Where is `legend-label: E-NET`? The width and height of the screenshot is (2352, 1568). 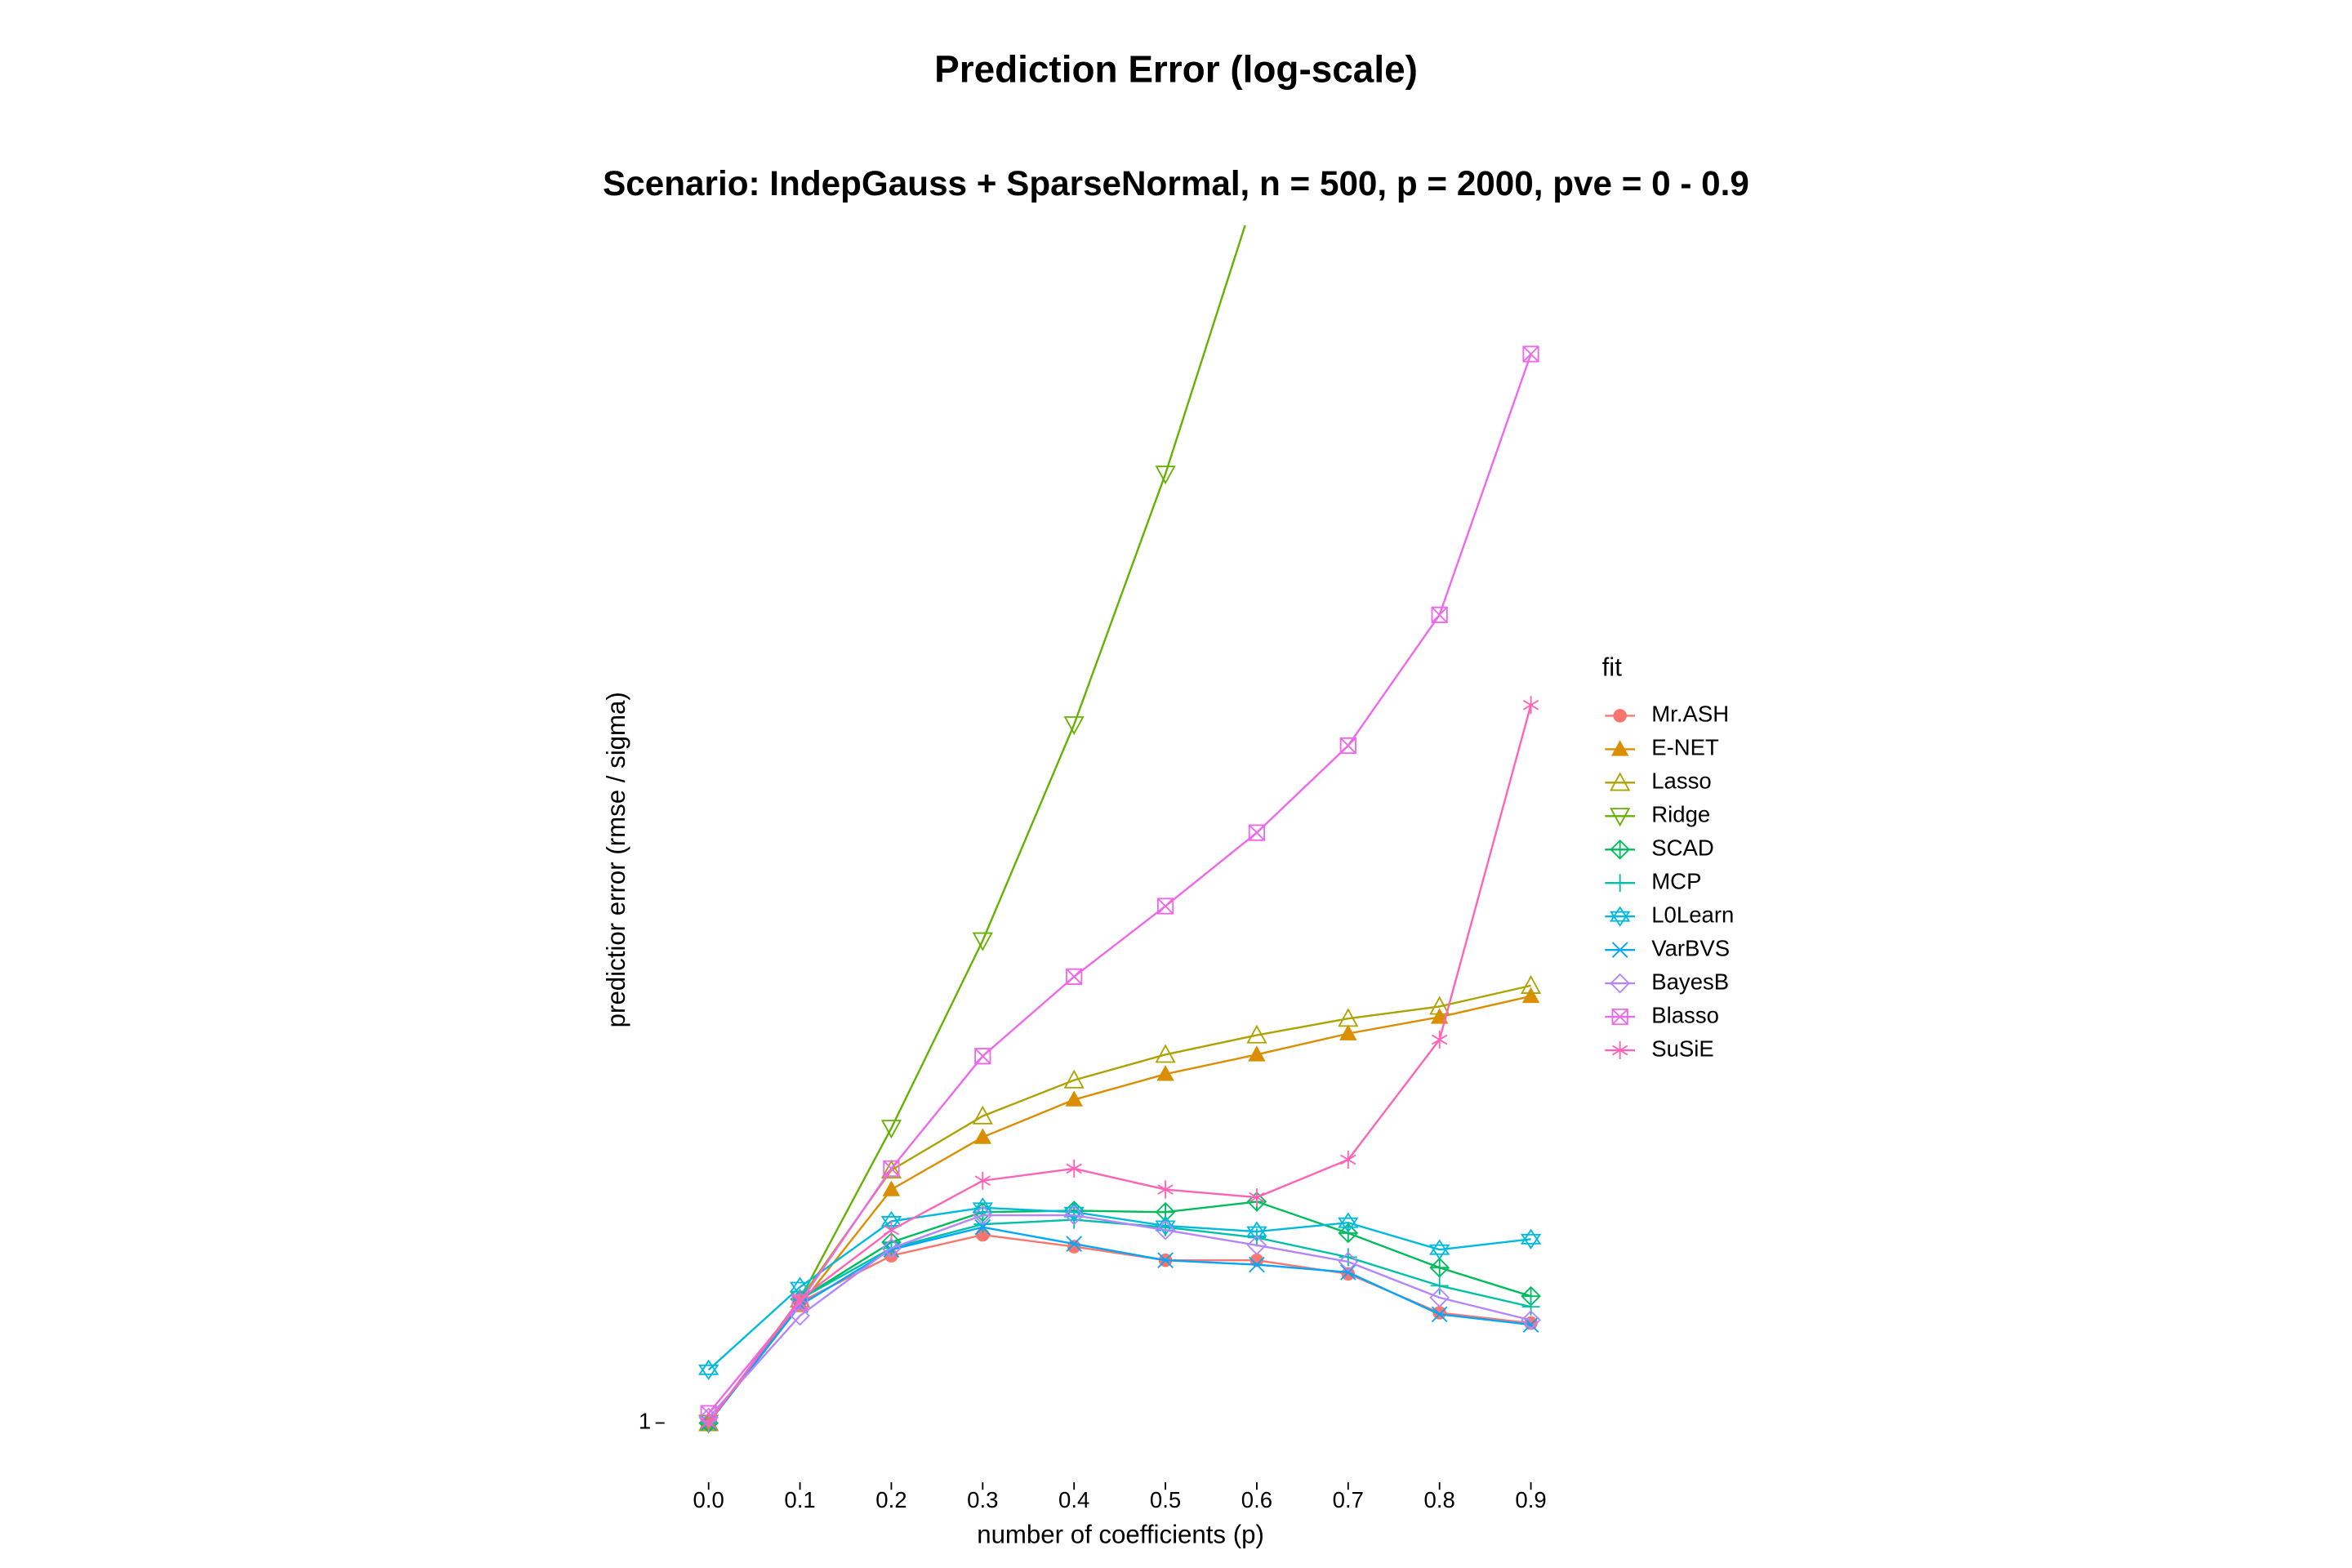 legend-label: E-NET is located at coordinates (1685, 747).